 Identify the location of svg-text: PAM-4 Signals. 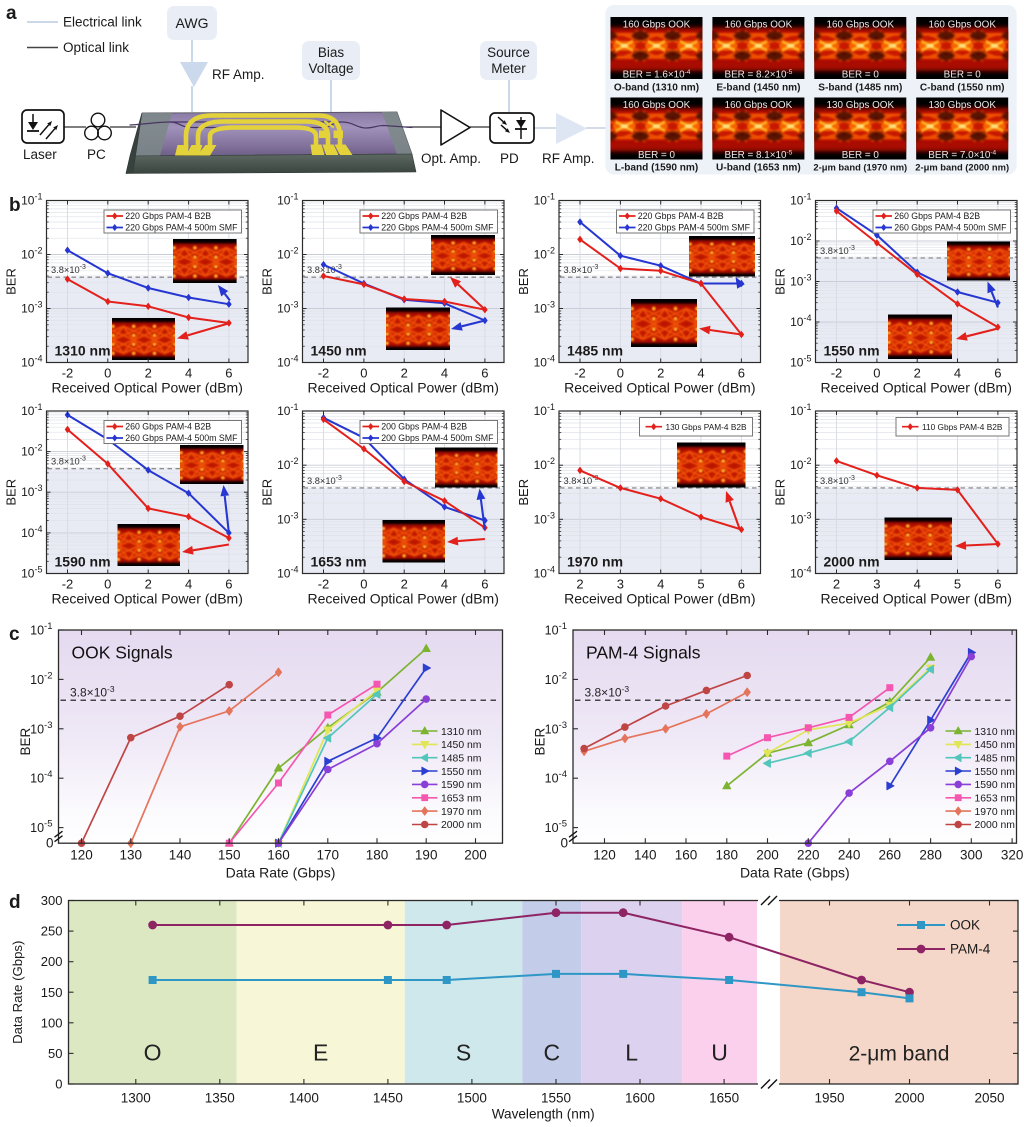
(643, 653).